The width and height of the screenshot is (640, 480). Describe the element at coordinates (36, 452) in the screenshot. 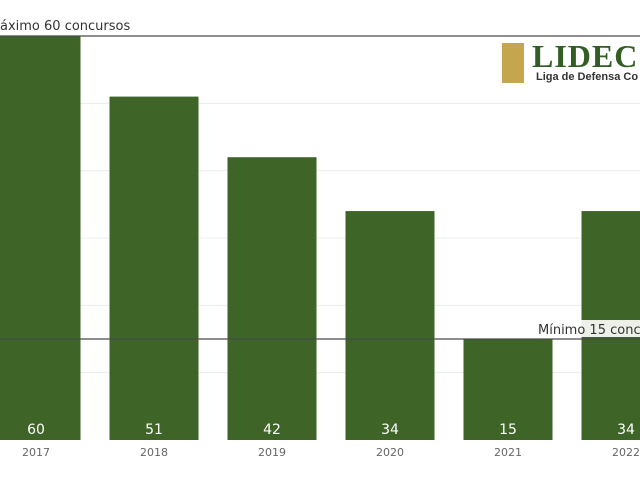

I see `x-tick-label: 2017` at that location.